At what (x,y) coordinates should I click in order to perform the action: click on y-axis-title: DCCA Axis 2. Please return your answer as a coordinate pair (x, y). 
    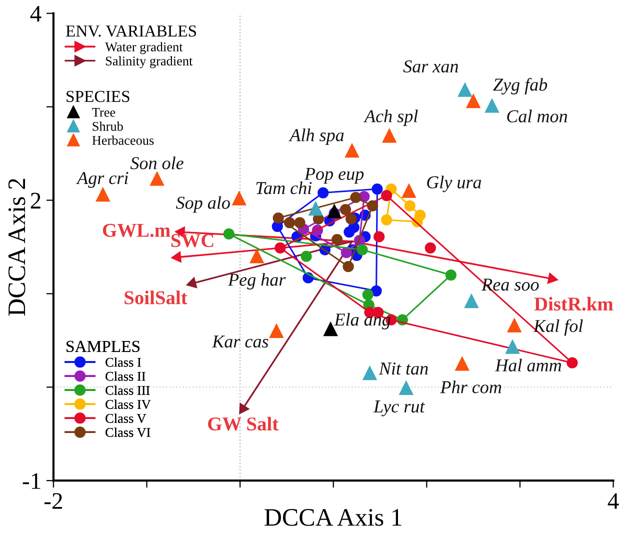
    Looking at the image, I should click on (17, 247).